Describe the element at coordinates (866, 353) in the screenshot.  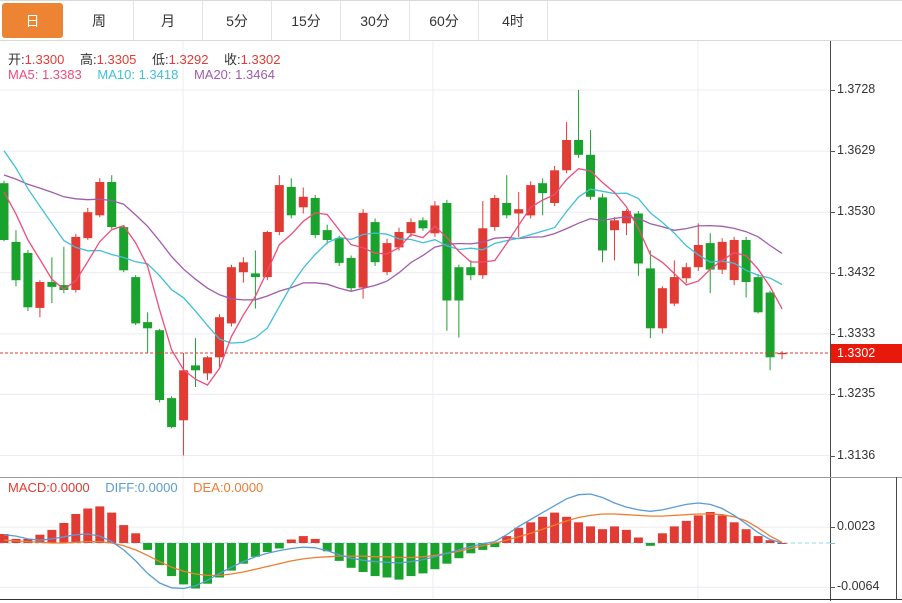
I see `current-price-badge: 1.3302` at that location.